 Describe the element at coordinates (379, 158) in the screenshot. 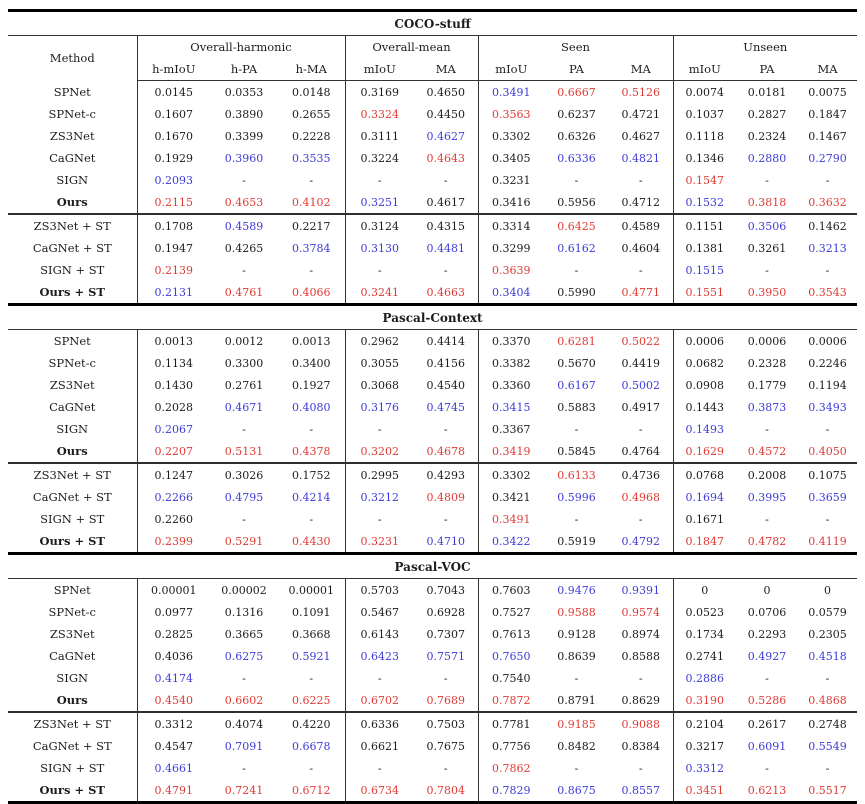

I see `value-cell: 0.3224` at that location.